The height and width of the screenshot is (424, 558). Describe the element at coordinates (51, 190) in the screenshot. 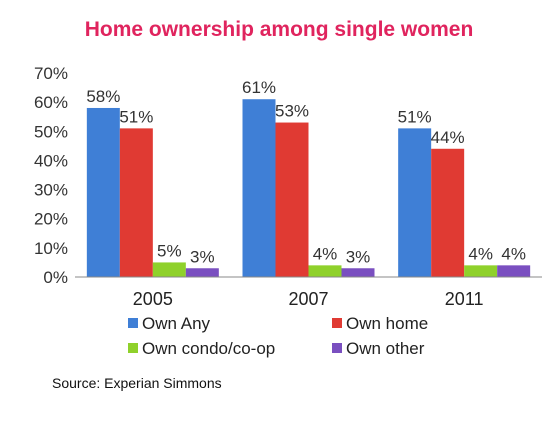

I see `y-tick-label: 30%` at that location.